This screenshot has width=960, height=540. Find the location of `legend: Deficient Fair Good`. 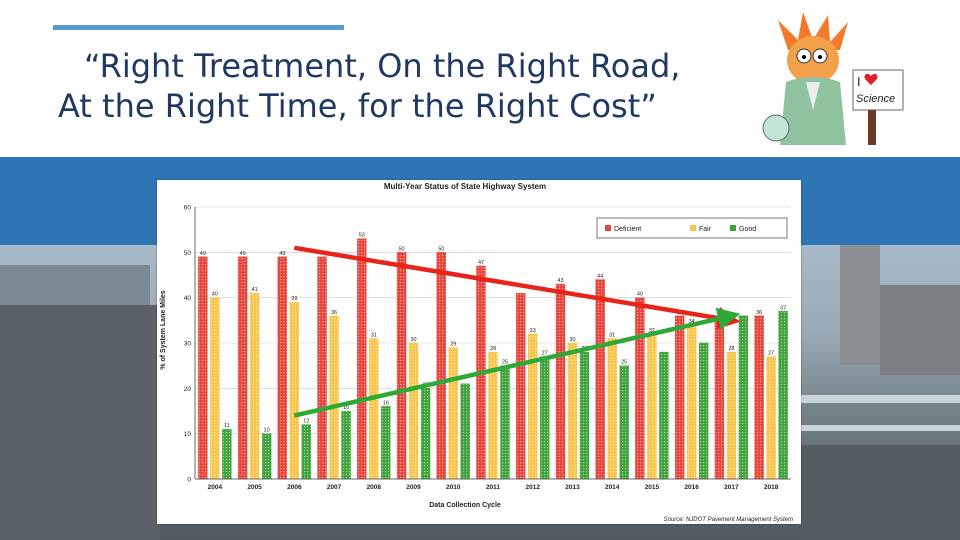

legend: Deficient Fair Good is located at coordinates (692, 228).